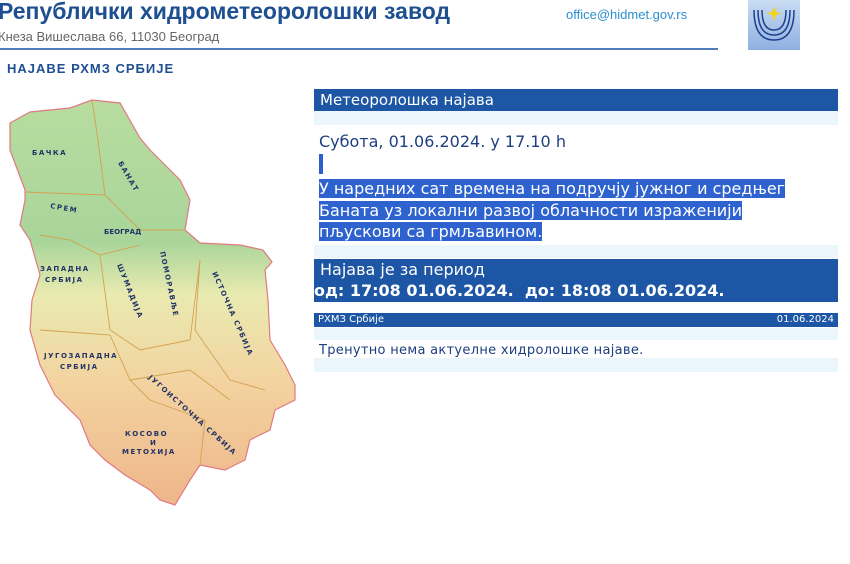 This screenshot has width=850, height=564. I want to click on address: Кнеза Вишеслава 66, 11030 Београд, so click(110, 36).